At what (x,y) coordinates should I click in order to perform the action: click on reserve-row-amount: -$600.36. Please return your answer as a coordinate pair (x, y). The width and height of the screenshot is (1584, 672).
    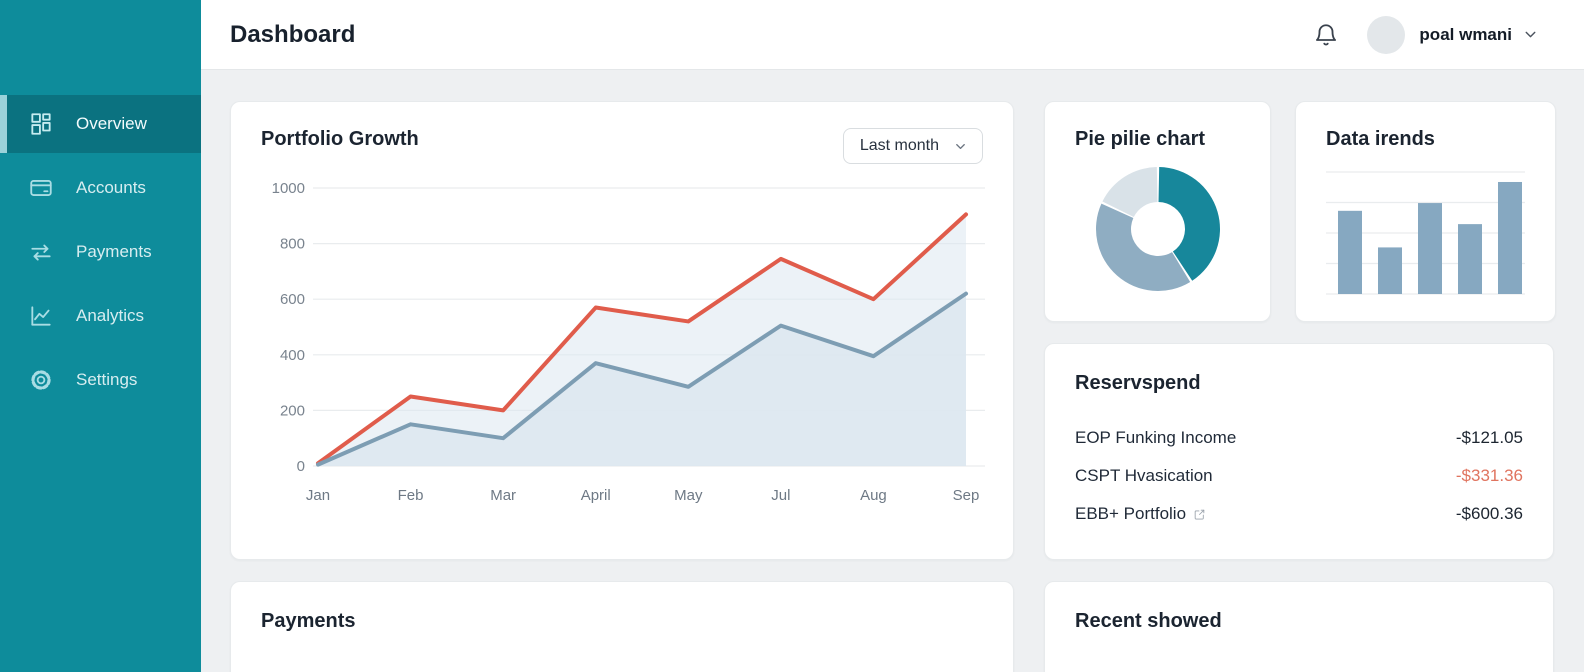
    Looking at the image, I should click on (1489, 513).